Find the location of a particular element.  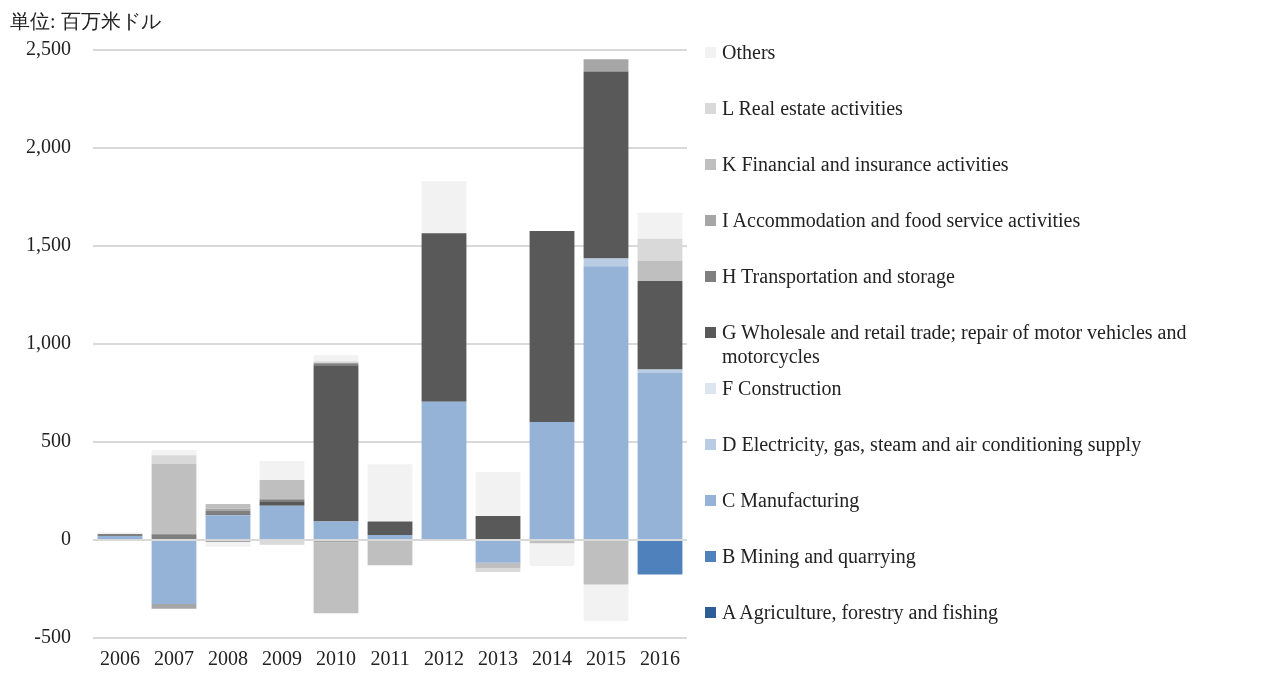

x-tick-label: 2015 is located at coordinates (606, 658).